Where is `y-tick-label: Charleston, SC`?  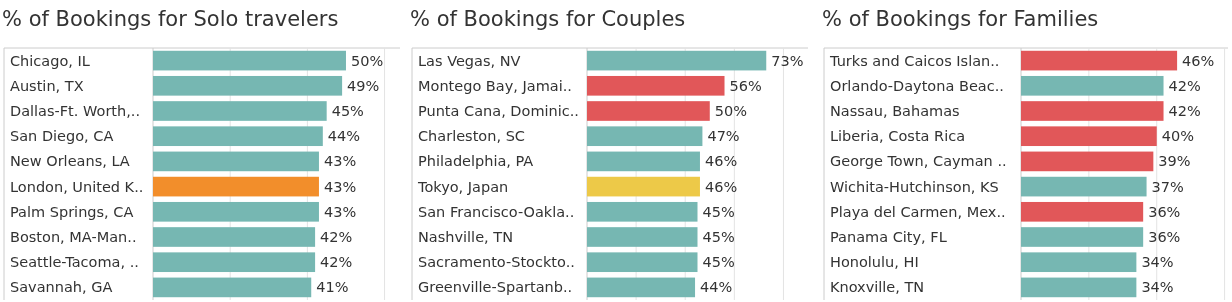
y-tick-label: Charleston, SC is located at coordinates (471, 136).